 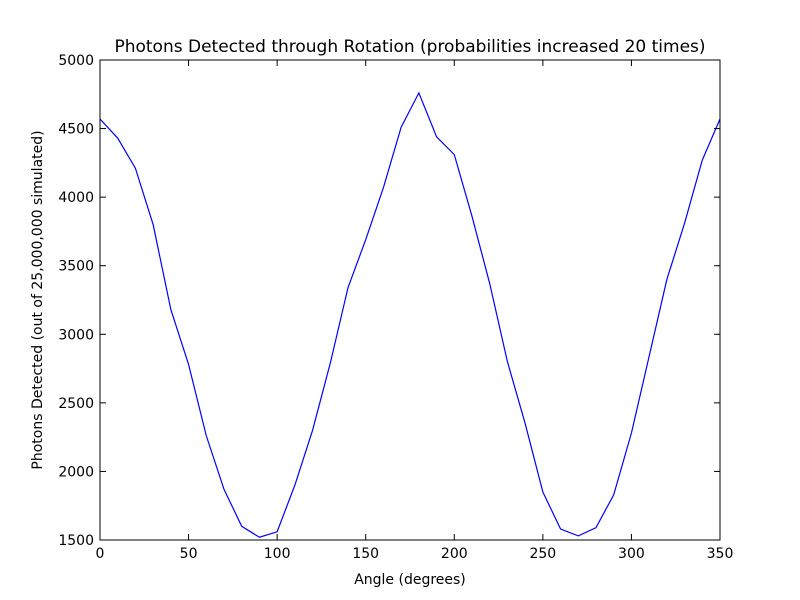 What do you see at coordinates (189, 554) in the screenshot?
I see `x-tick-label: 50` at bounding box center [189, 554].